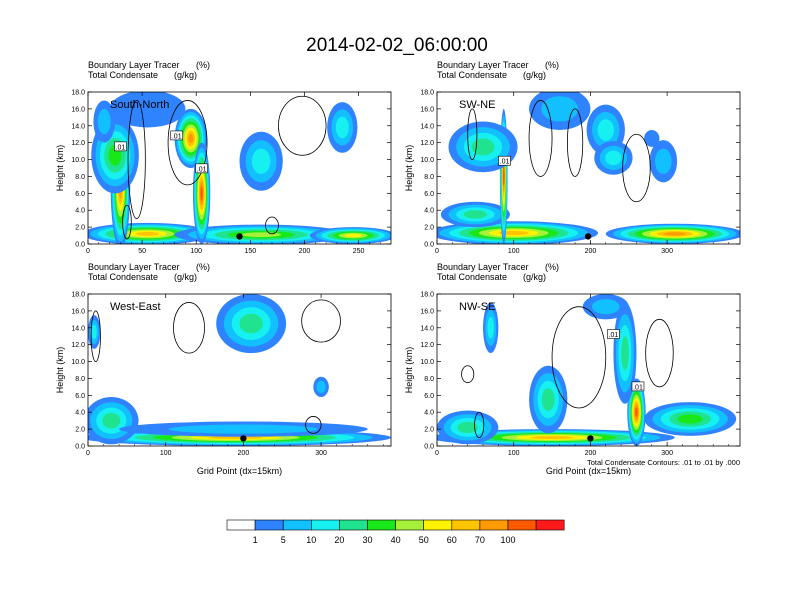 Image resolution: width=792 pixels, height=612 pixels. I want to click on y-tick-label: 12.0, so click(427, 143).